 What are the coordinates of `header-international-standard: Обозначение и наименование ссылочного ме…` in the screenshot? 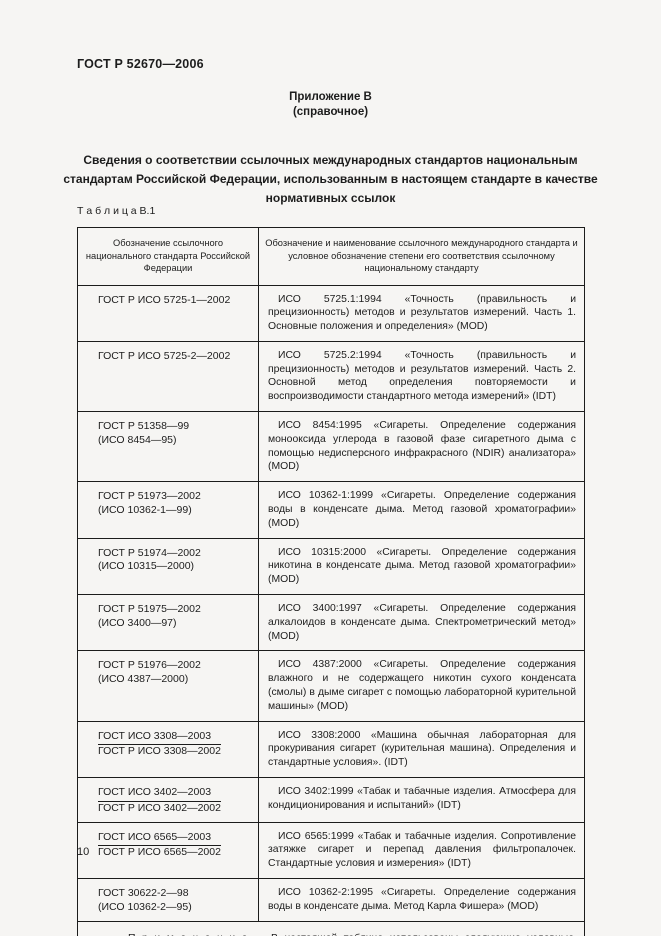 It's located at (421, 256).